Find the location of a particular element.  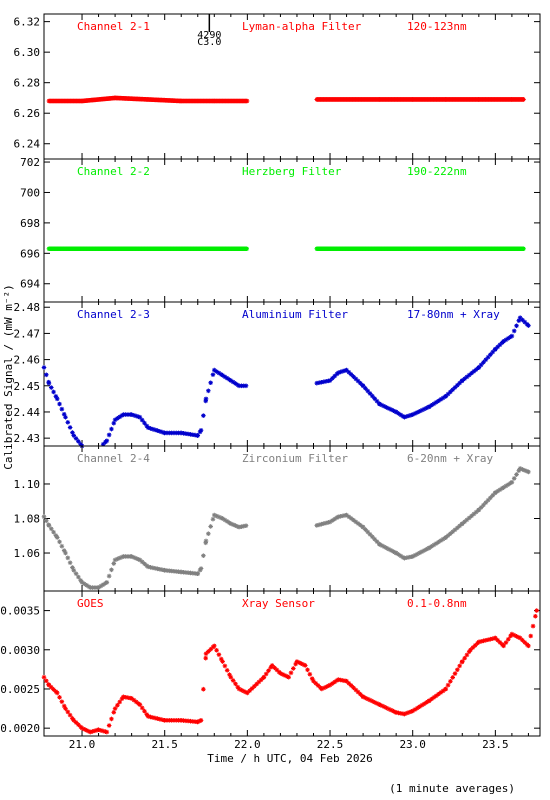

y-tick-label: 2.43 is located at coordinates (27, 438).